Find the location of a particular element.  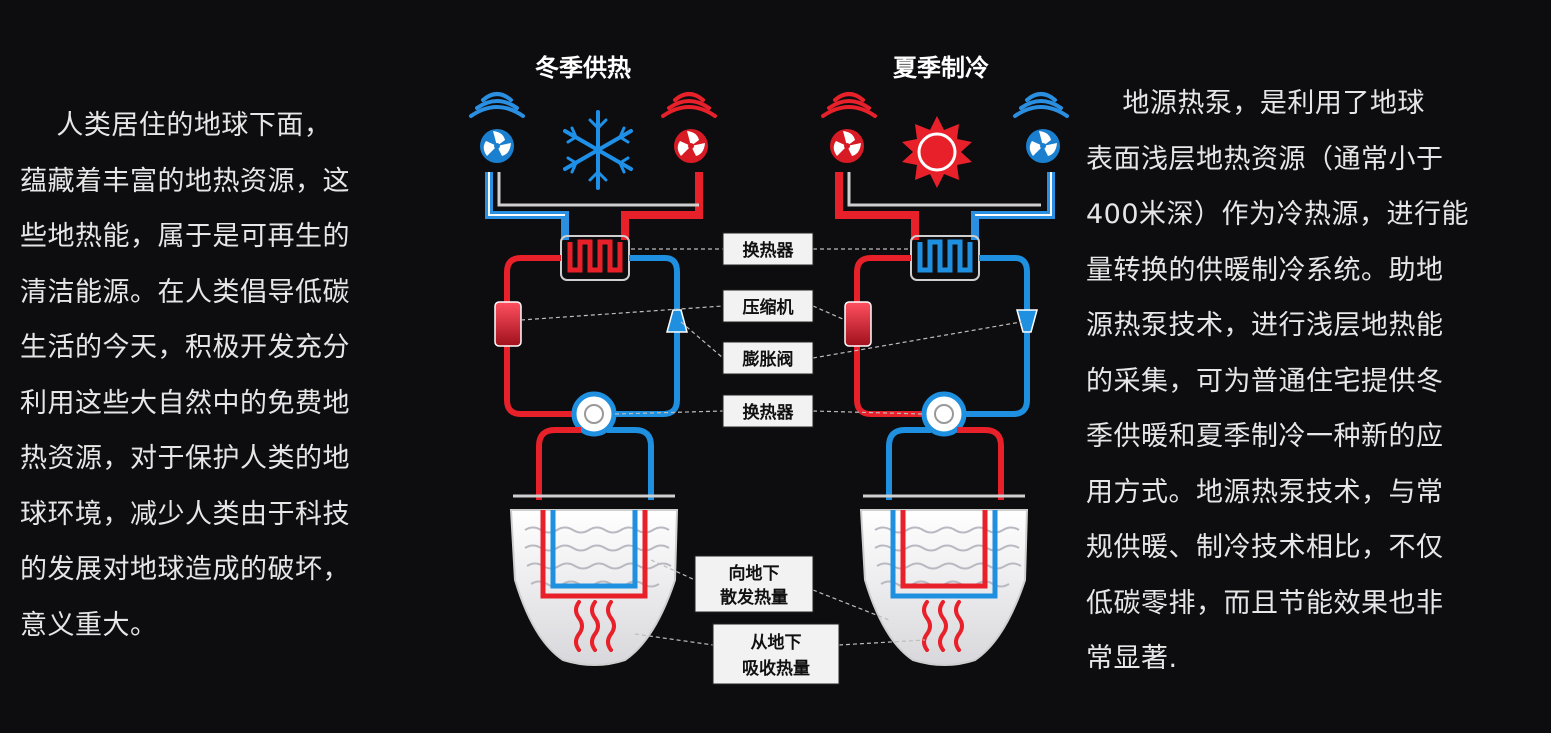

svg-text: 吸收热量 is located at coordinates (776, 668).